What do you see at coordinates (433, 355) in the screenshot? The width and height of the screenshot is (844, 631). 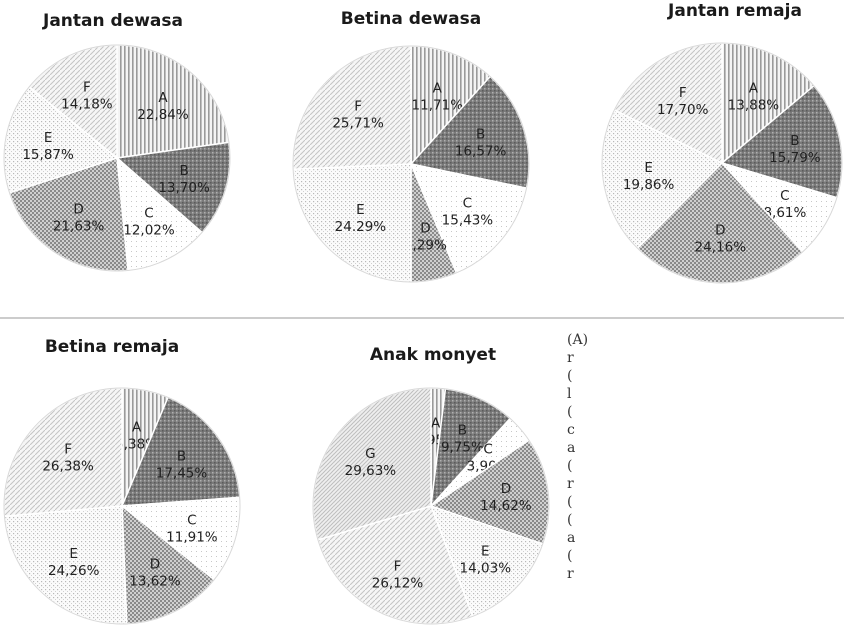 I see `chart-title: Anak monyet` at bounding box center [433, 355].